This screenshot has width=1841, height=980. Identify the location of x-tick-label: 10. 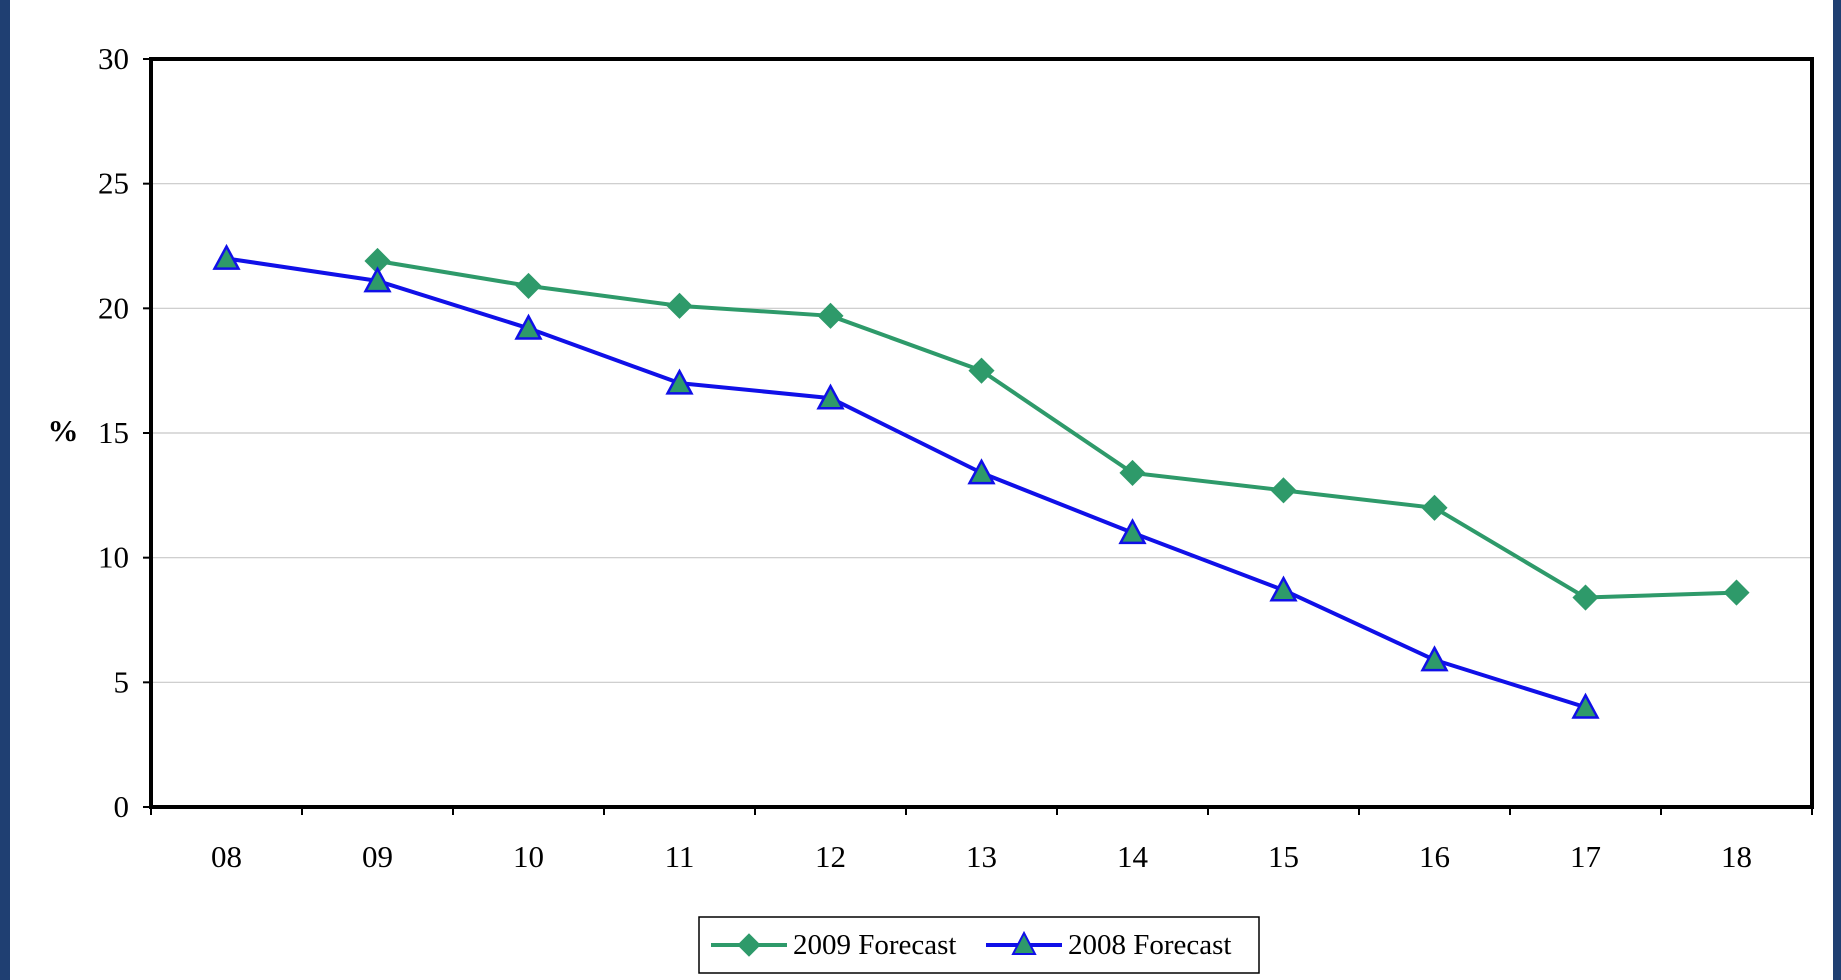
(528, 856).